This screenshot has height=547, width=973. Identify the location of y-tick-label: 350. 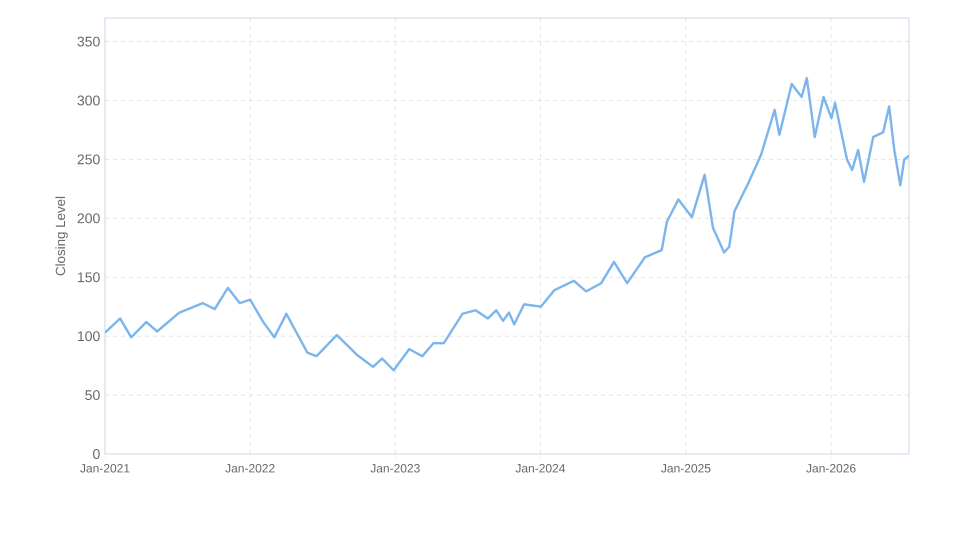
(88, 41).